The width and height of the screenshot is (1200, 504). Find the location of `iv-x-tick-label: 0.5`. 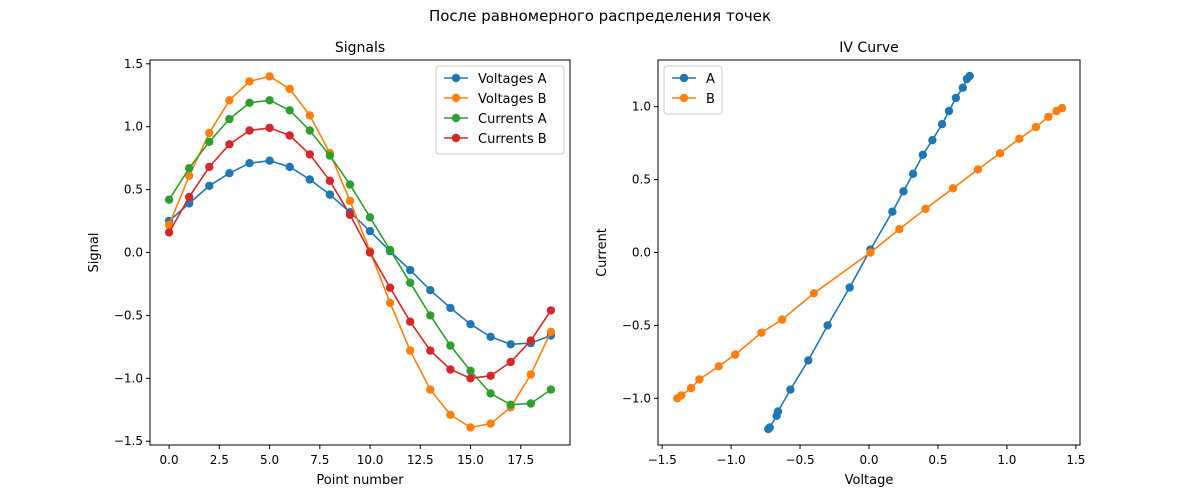

iv-x-tick-label: 0.5 is located at coordinates (937, 460).